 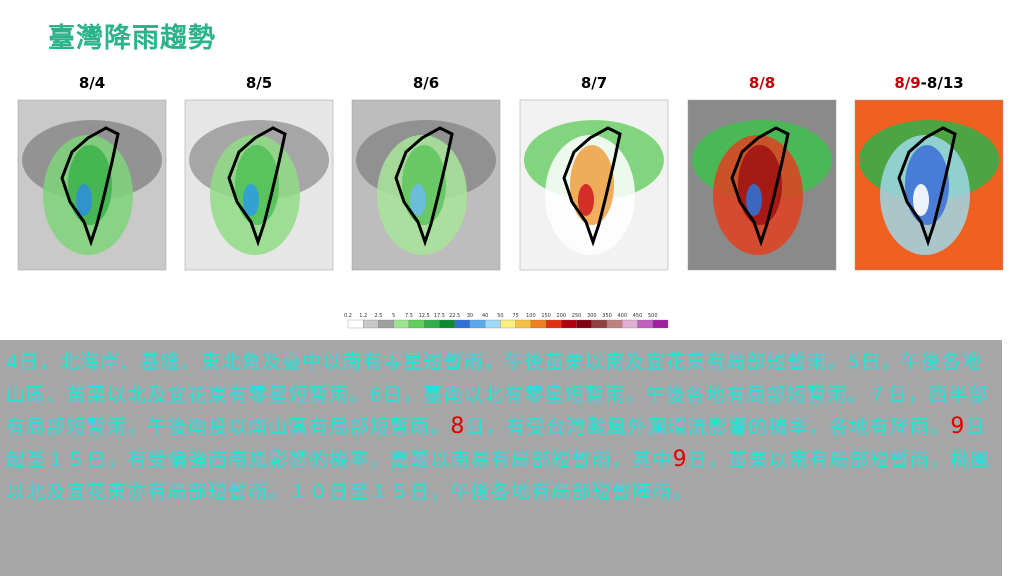 I want to click on label-part: 8/7, so click(x=594, y=83).